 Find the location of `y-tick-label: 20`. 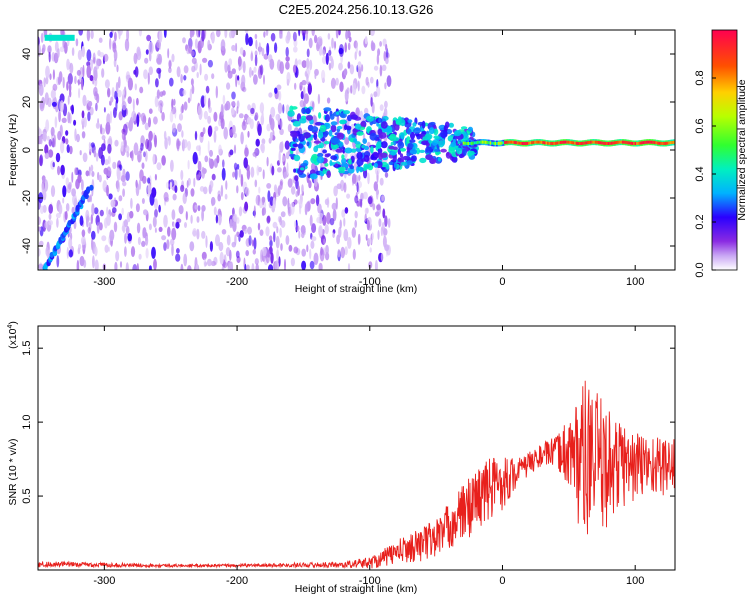

y-tick-label: 20 is located at coordinates (27, 102).